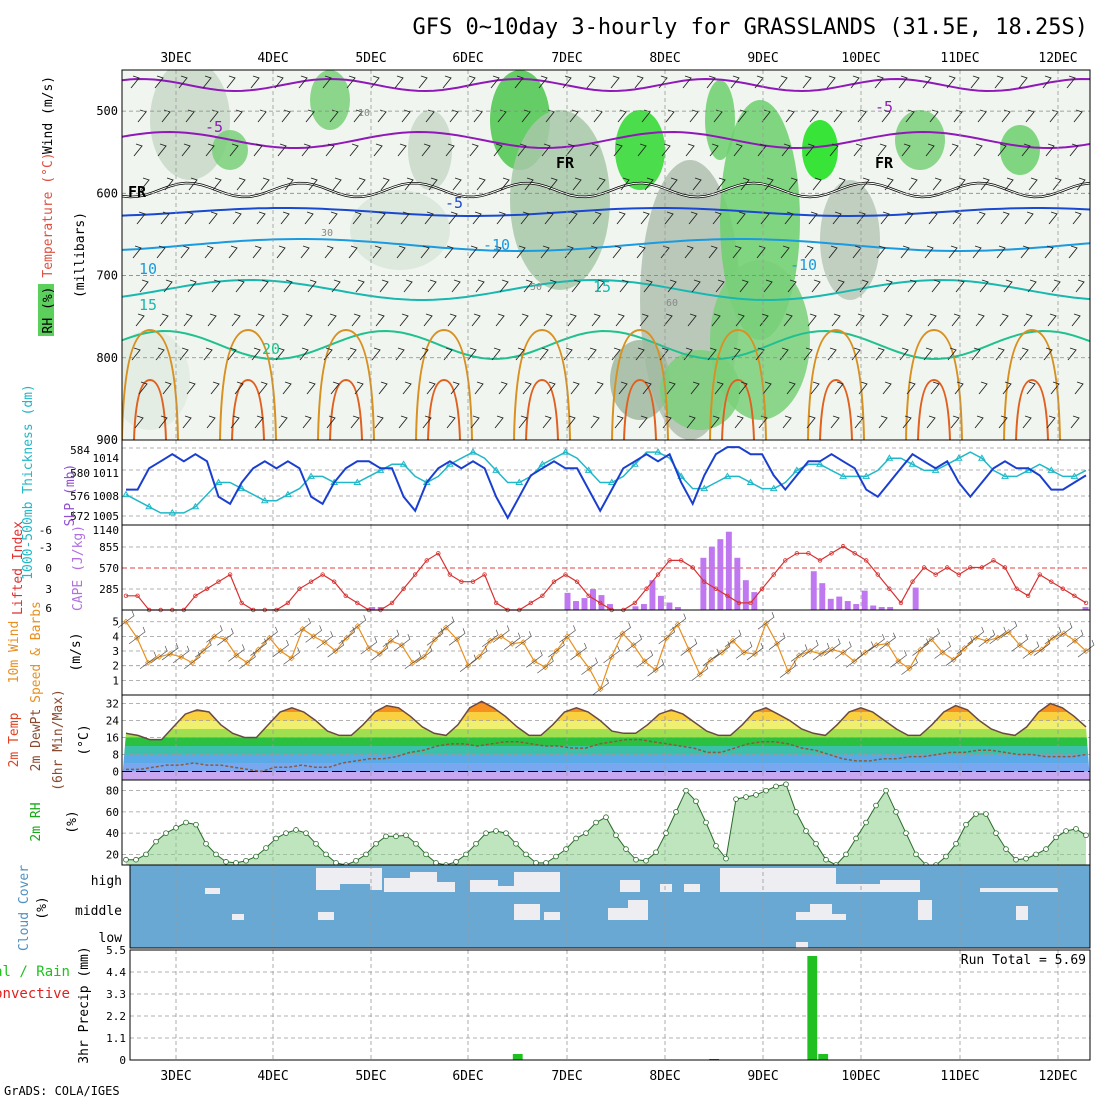  I want to click on temp-tick: 16, so click(112, 738).